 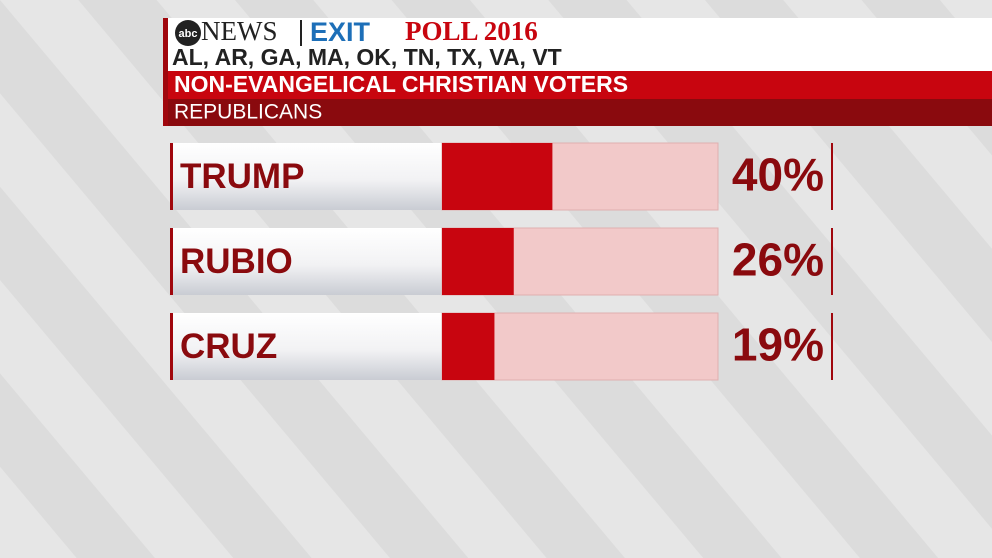 I want to click on logo: abc, so click(x=188, y=34).